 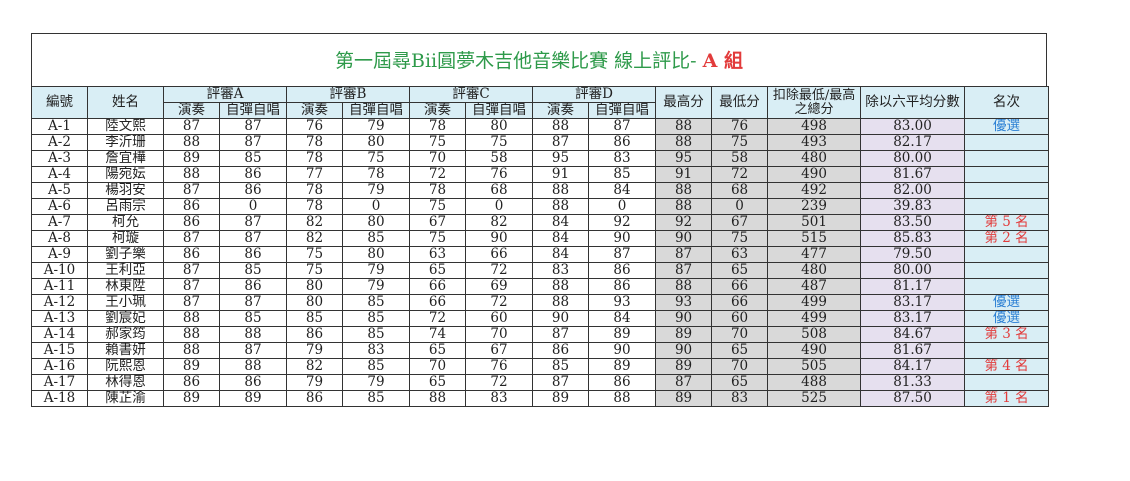 I want to click on cell-id: A-8, so click(x=59, y=238).